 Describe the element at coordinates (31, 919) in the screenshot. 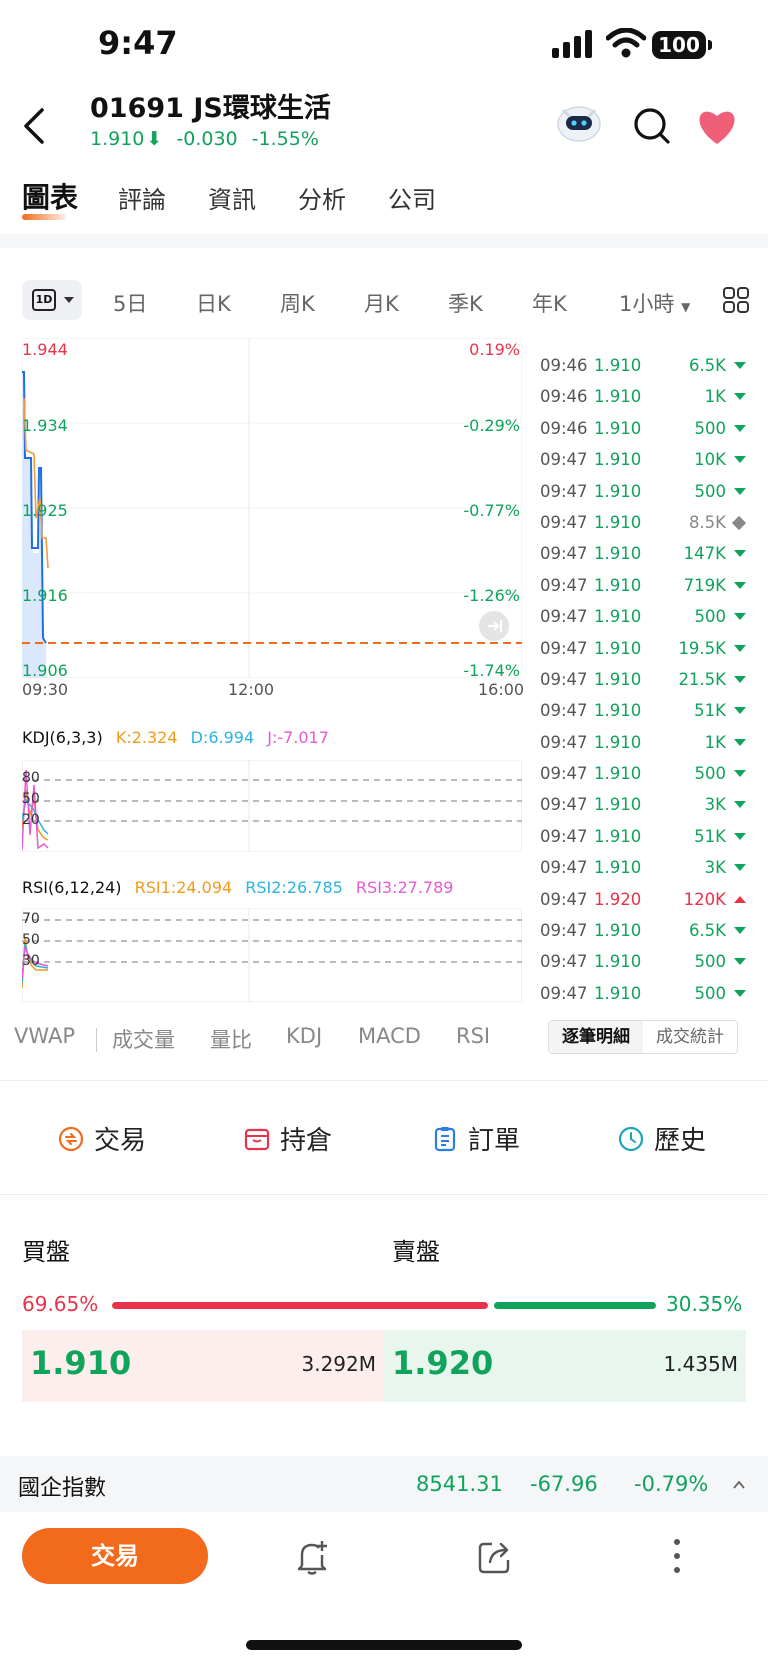

I see `rsi-level-70: 70` at that location.